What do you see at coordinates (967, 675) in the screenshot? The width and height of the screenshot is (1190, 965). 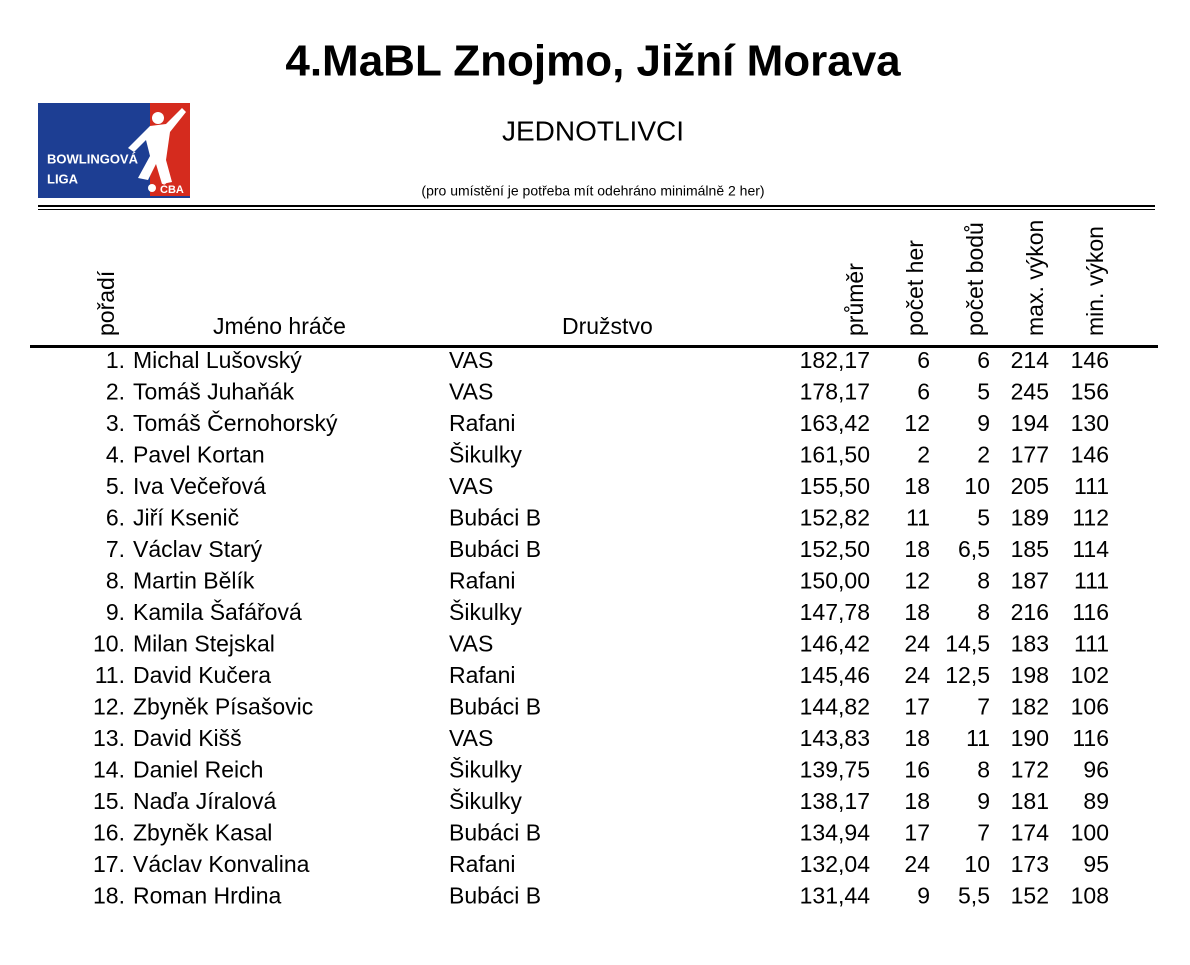 I see `points: 12,5` at bounding box center [967, 675].